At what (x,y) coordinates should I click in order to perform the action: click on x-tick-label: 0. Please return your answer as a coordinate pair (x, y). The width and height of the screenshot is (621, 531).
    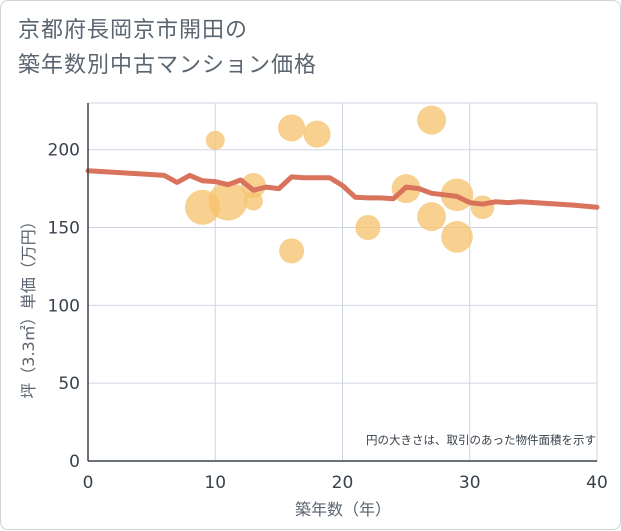
    Looking at the image, I should click on (88, 483).